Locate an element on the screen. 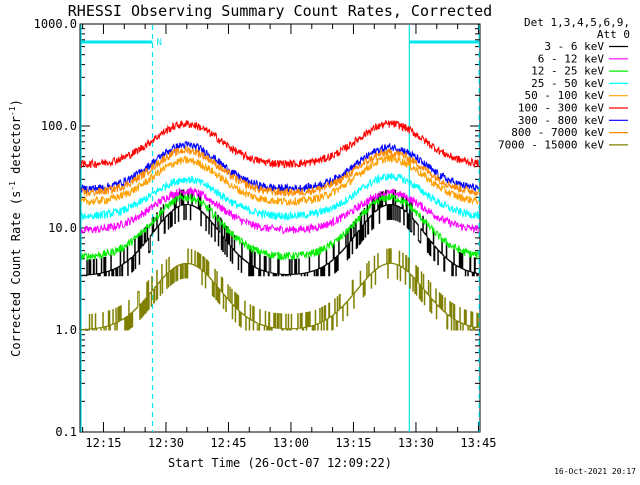 The width and height of the screenshot is (640, 485). y-axis-label: Corrected Count Rate (s-1 detector-1) is located at coordinates (15, 228).